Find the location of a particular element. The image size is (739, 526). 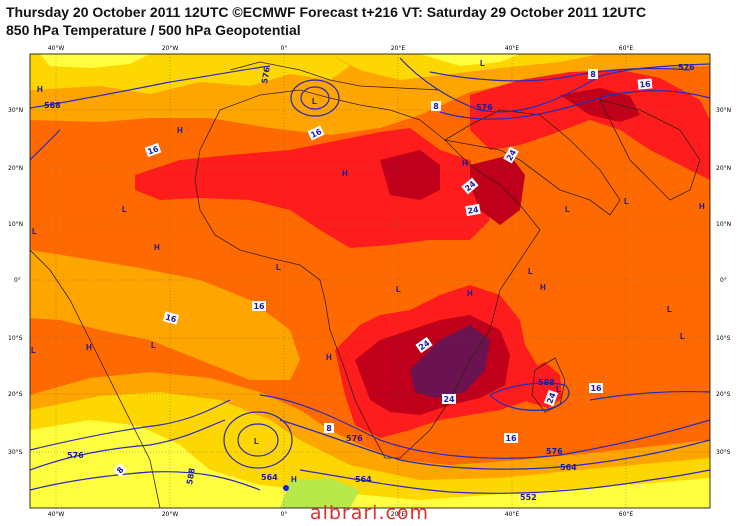

tick-top-20e: 20°E is located at coordinates (398, 48).